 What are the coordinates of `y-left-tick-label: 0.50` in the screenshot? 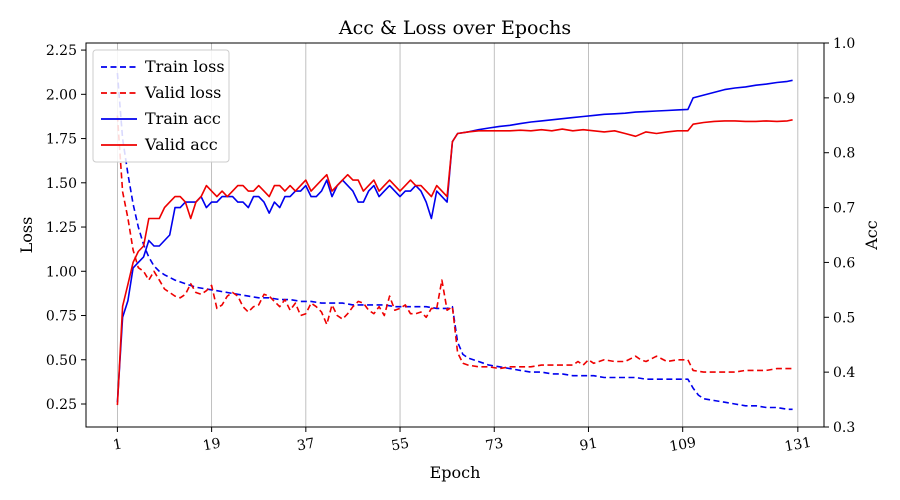 It's located at (61, 361).